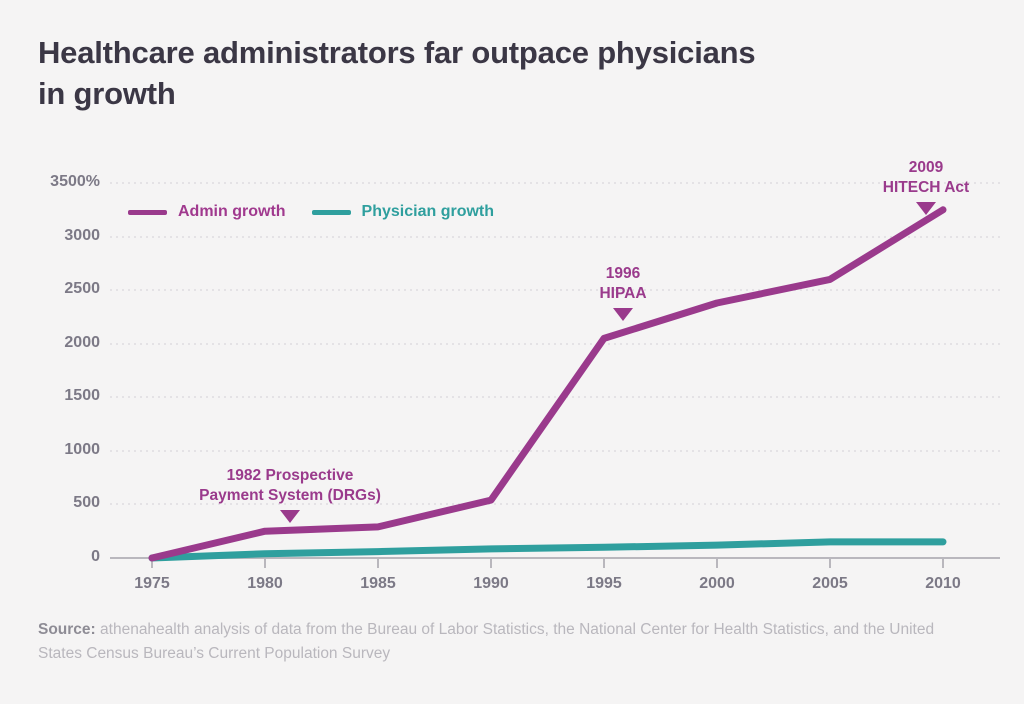 Image resolution: width=1024 pixels, height=704 pixels. I want to click on legend-swatch-icon-admin, so click(147, 212).